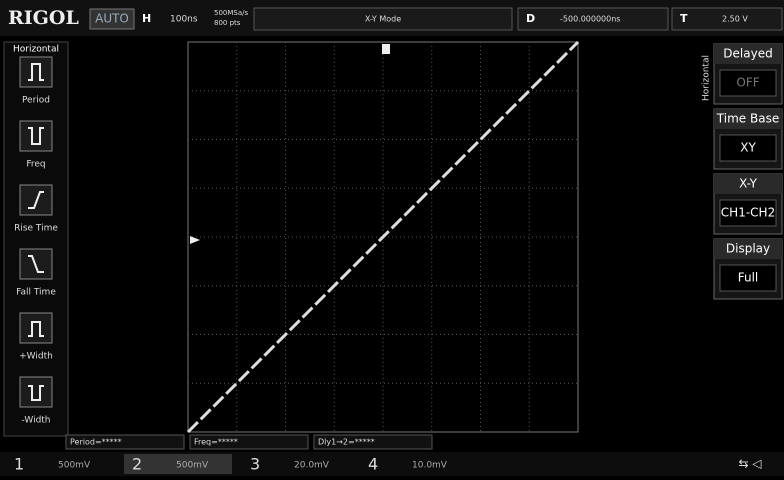  Describe the element at coordinates (430, 466) in the screenshot. I see `channel-scale: 10.0mV` at that location.